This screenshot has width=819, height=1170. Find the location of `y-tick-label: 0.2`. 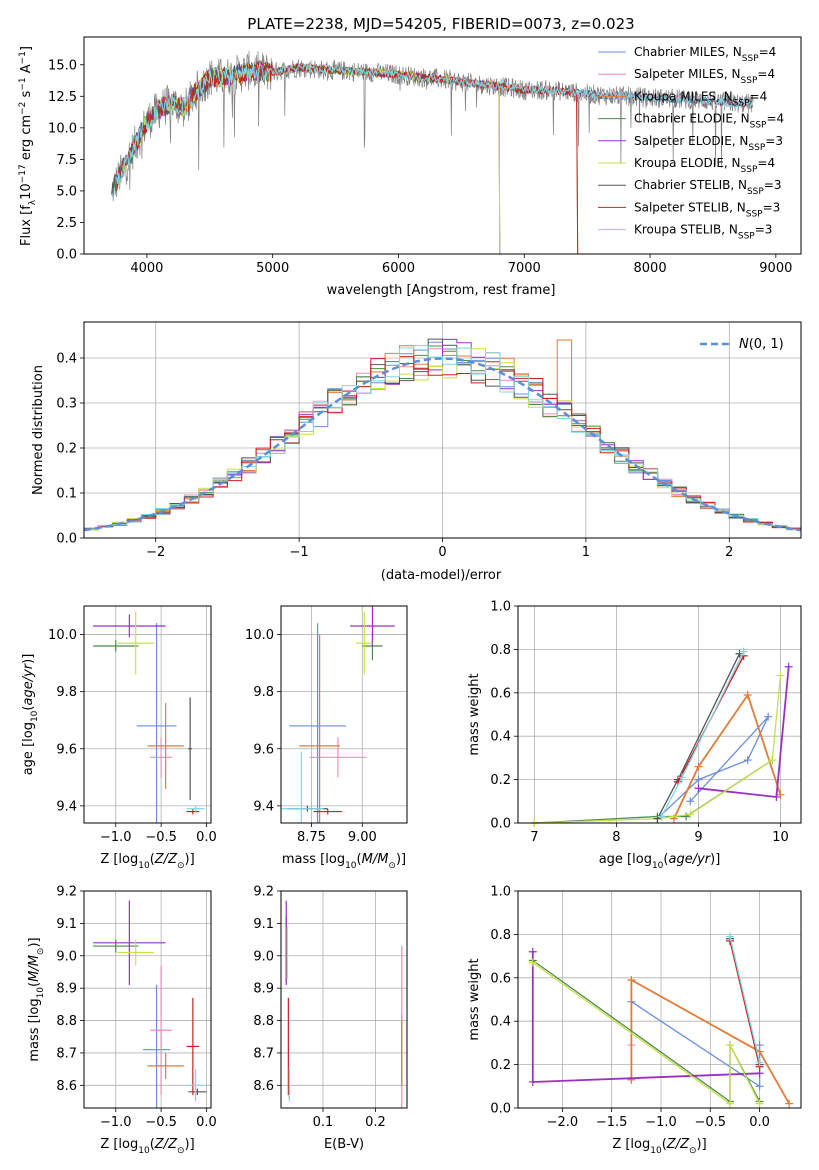

y-tick-label: 0.2 is located at coordinates (66, 449).